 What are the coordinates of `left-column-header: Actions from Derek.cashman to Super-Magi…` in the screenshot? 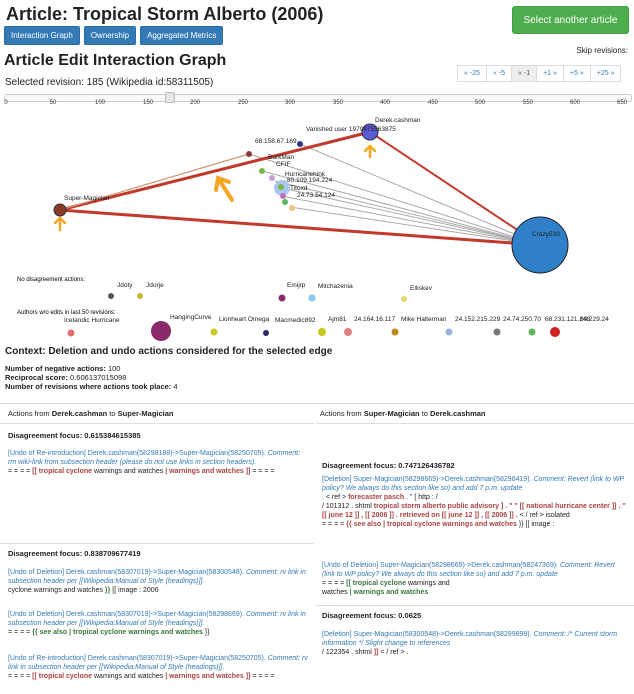 It's located at (91, 413).